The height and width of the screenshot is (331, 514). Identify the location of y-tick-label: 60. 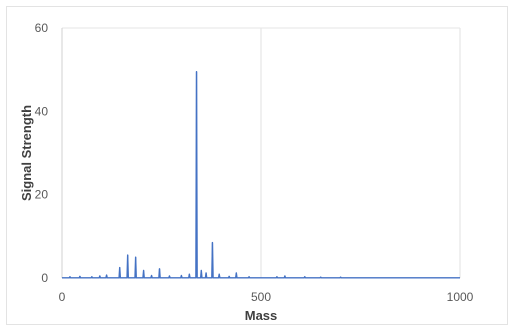
(42, 28).